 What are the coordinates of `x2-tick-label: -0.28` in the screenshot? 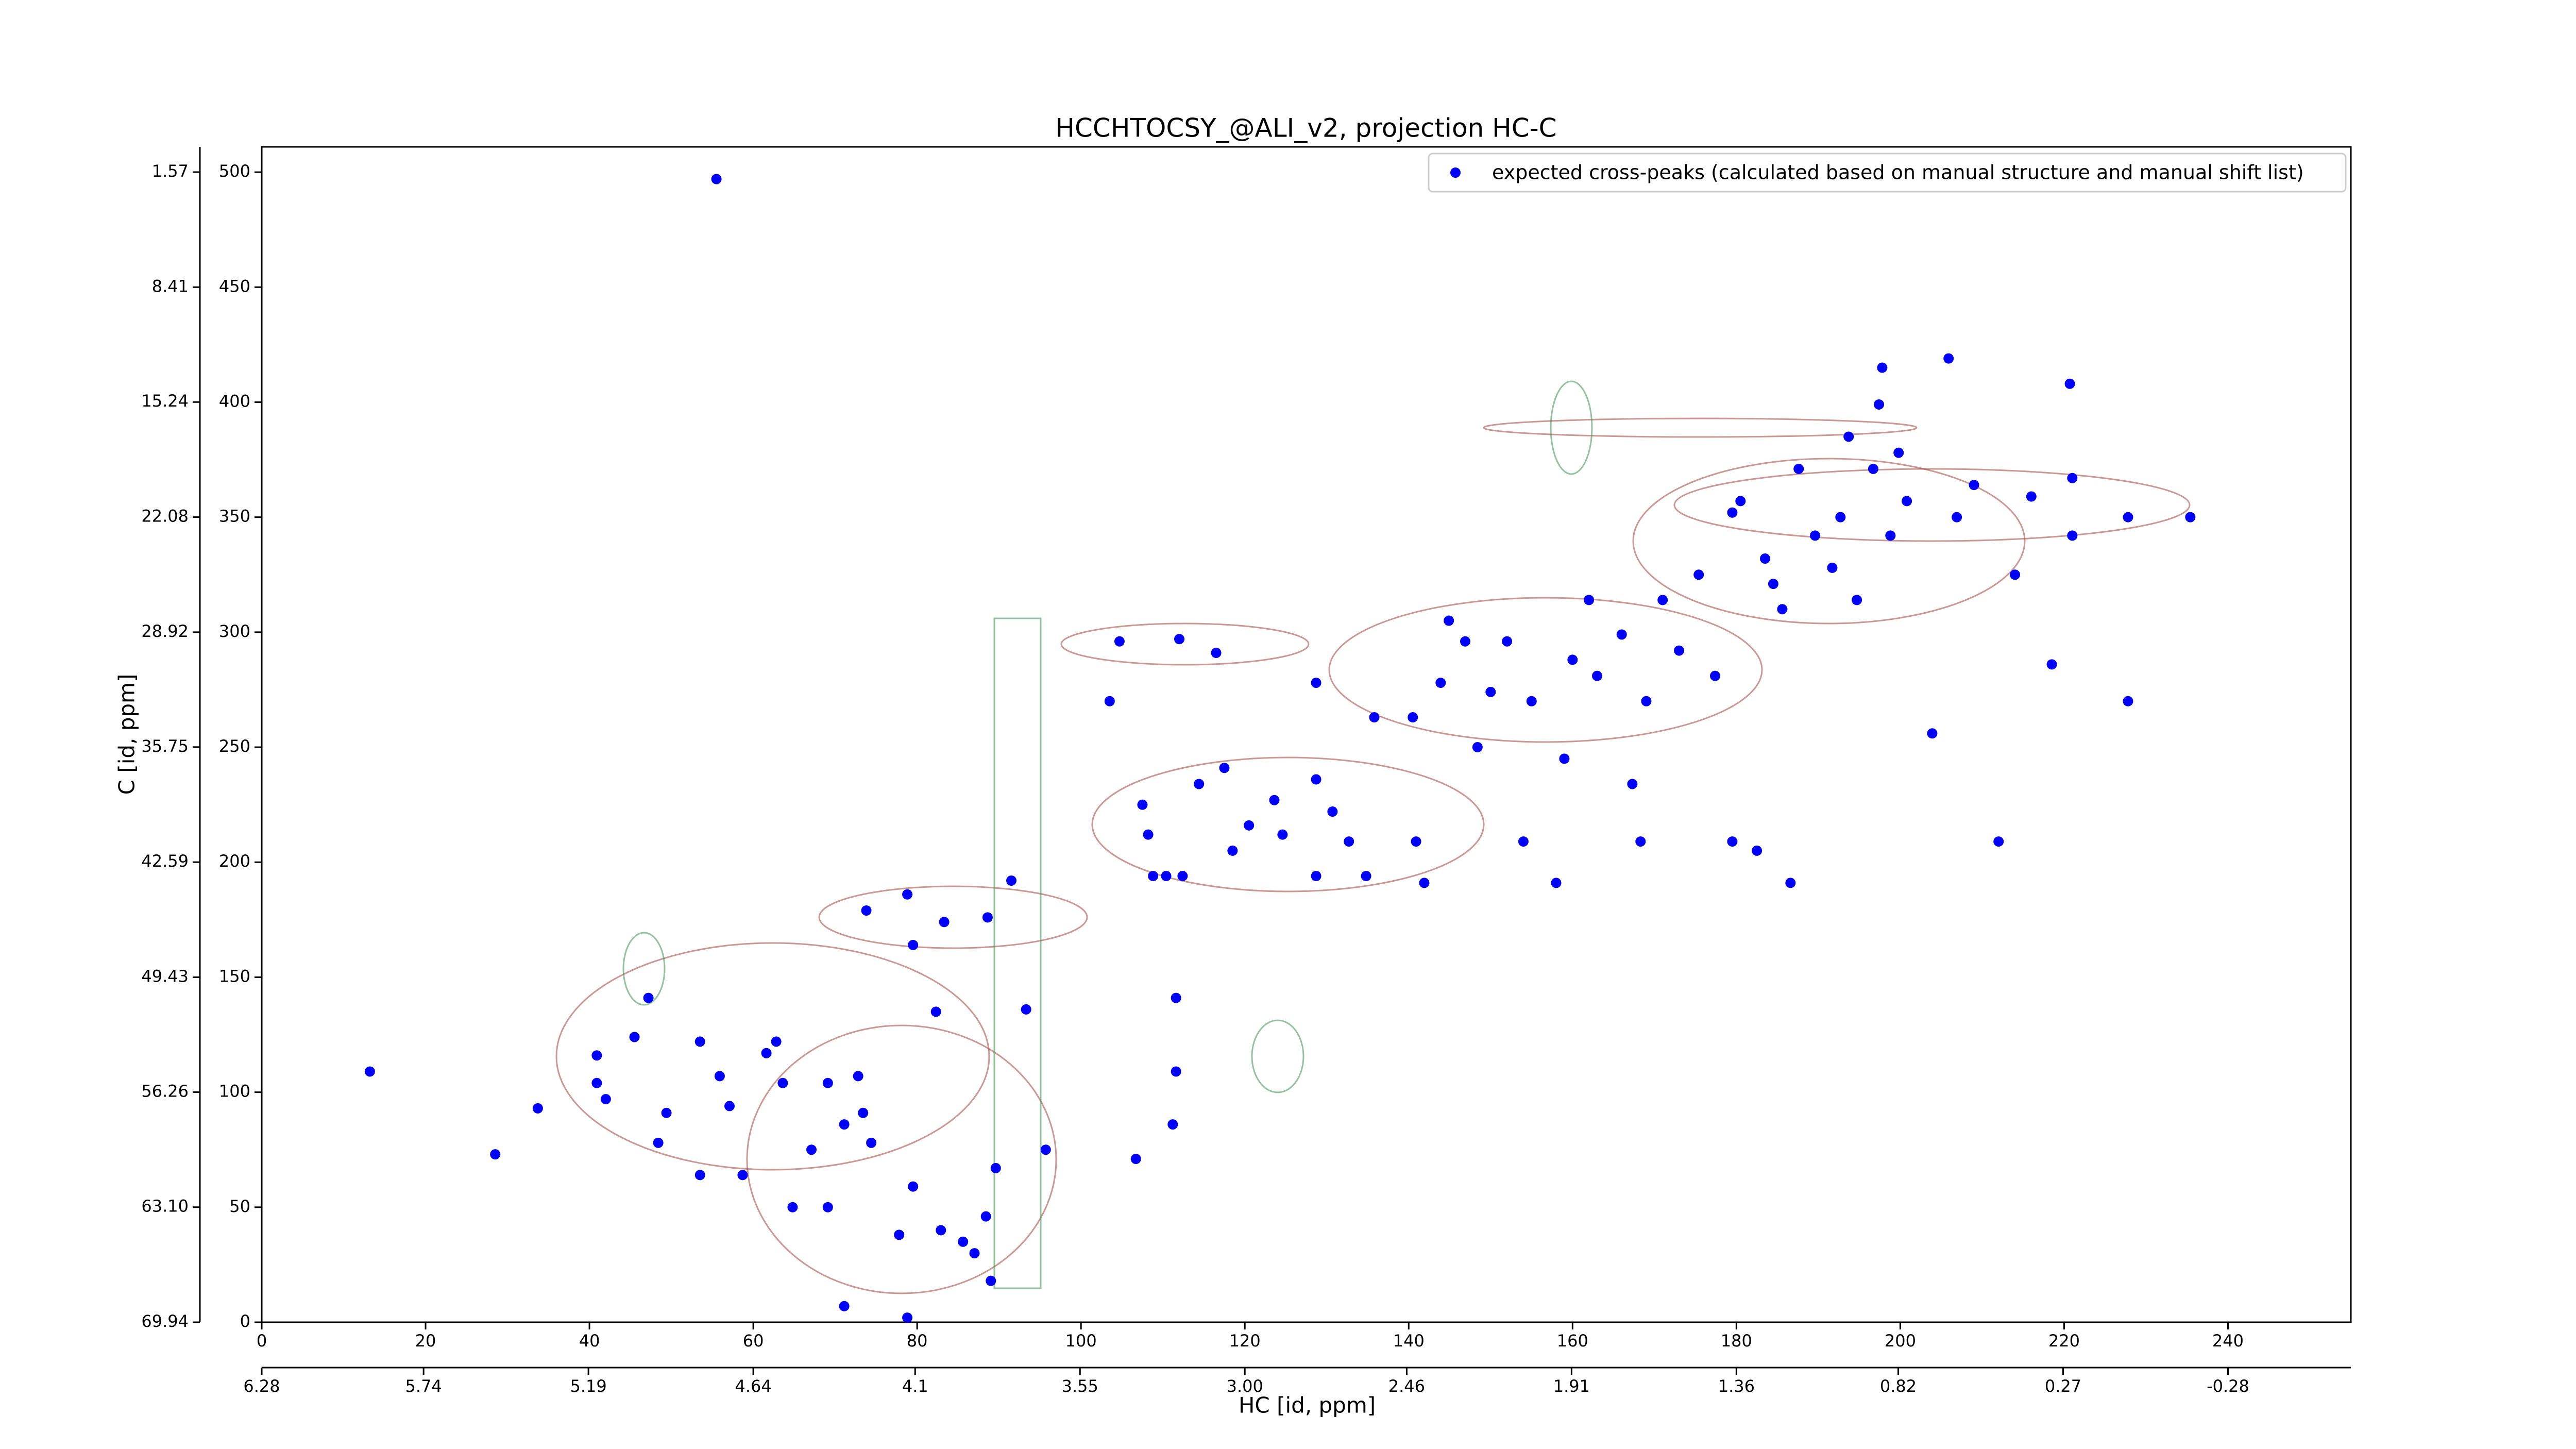 It's located at (2228, 1386).